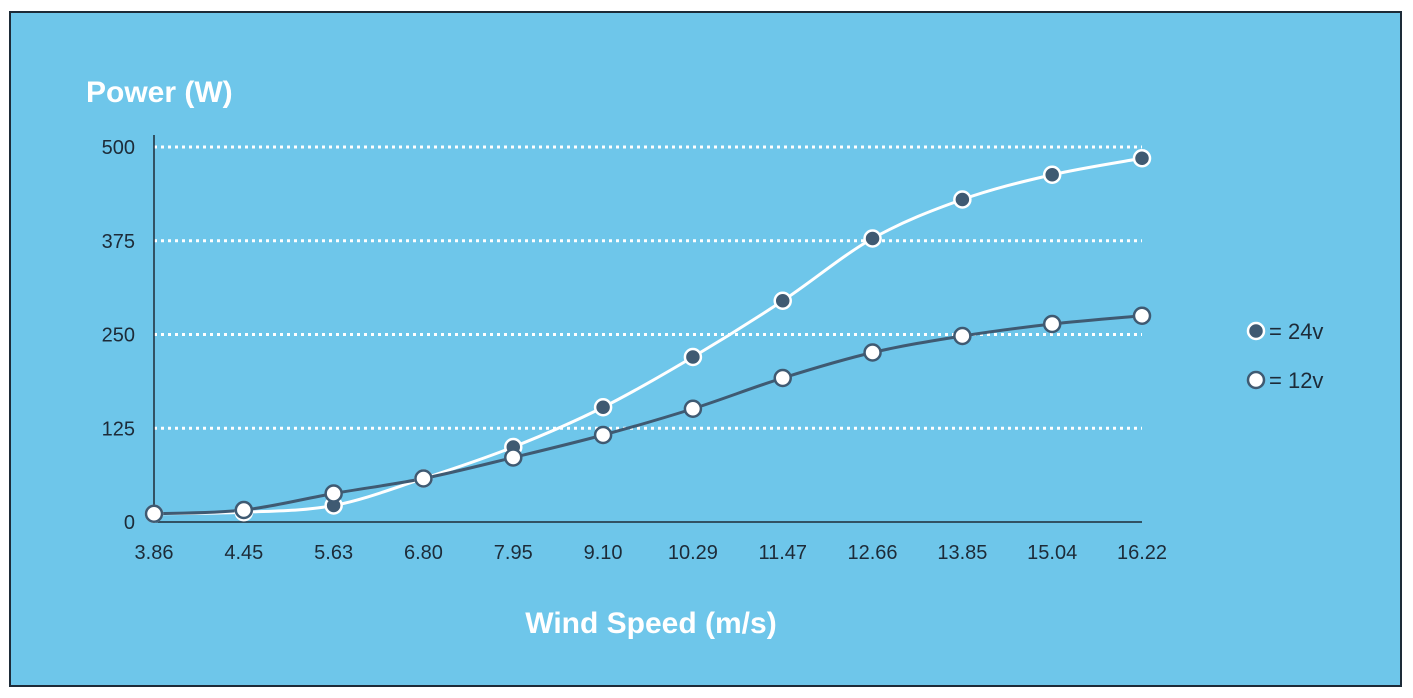 Image resolution: width=1413 pixels, height=698 pixels. Describe the element at coordinates (513, 553) in the screenshot. I see `x-tick-label: 7.95` at that location.